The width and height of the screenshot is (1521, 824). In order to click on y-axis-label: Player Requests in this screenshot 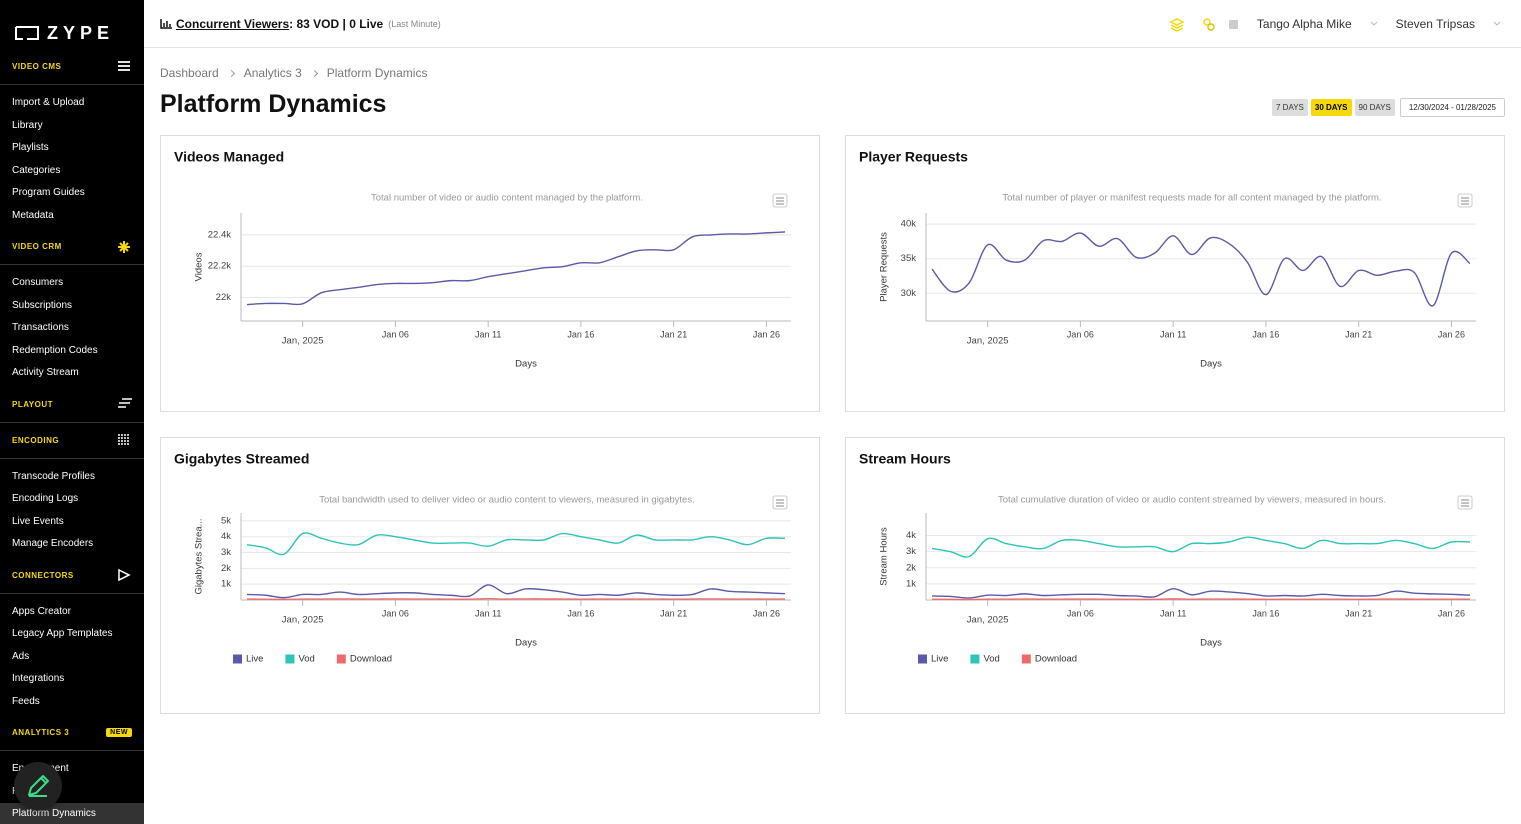, I will do `click(884, 267)`.